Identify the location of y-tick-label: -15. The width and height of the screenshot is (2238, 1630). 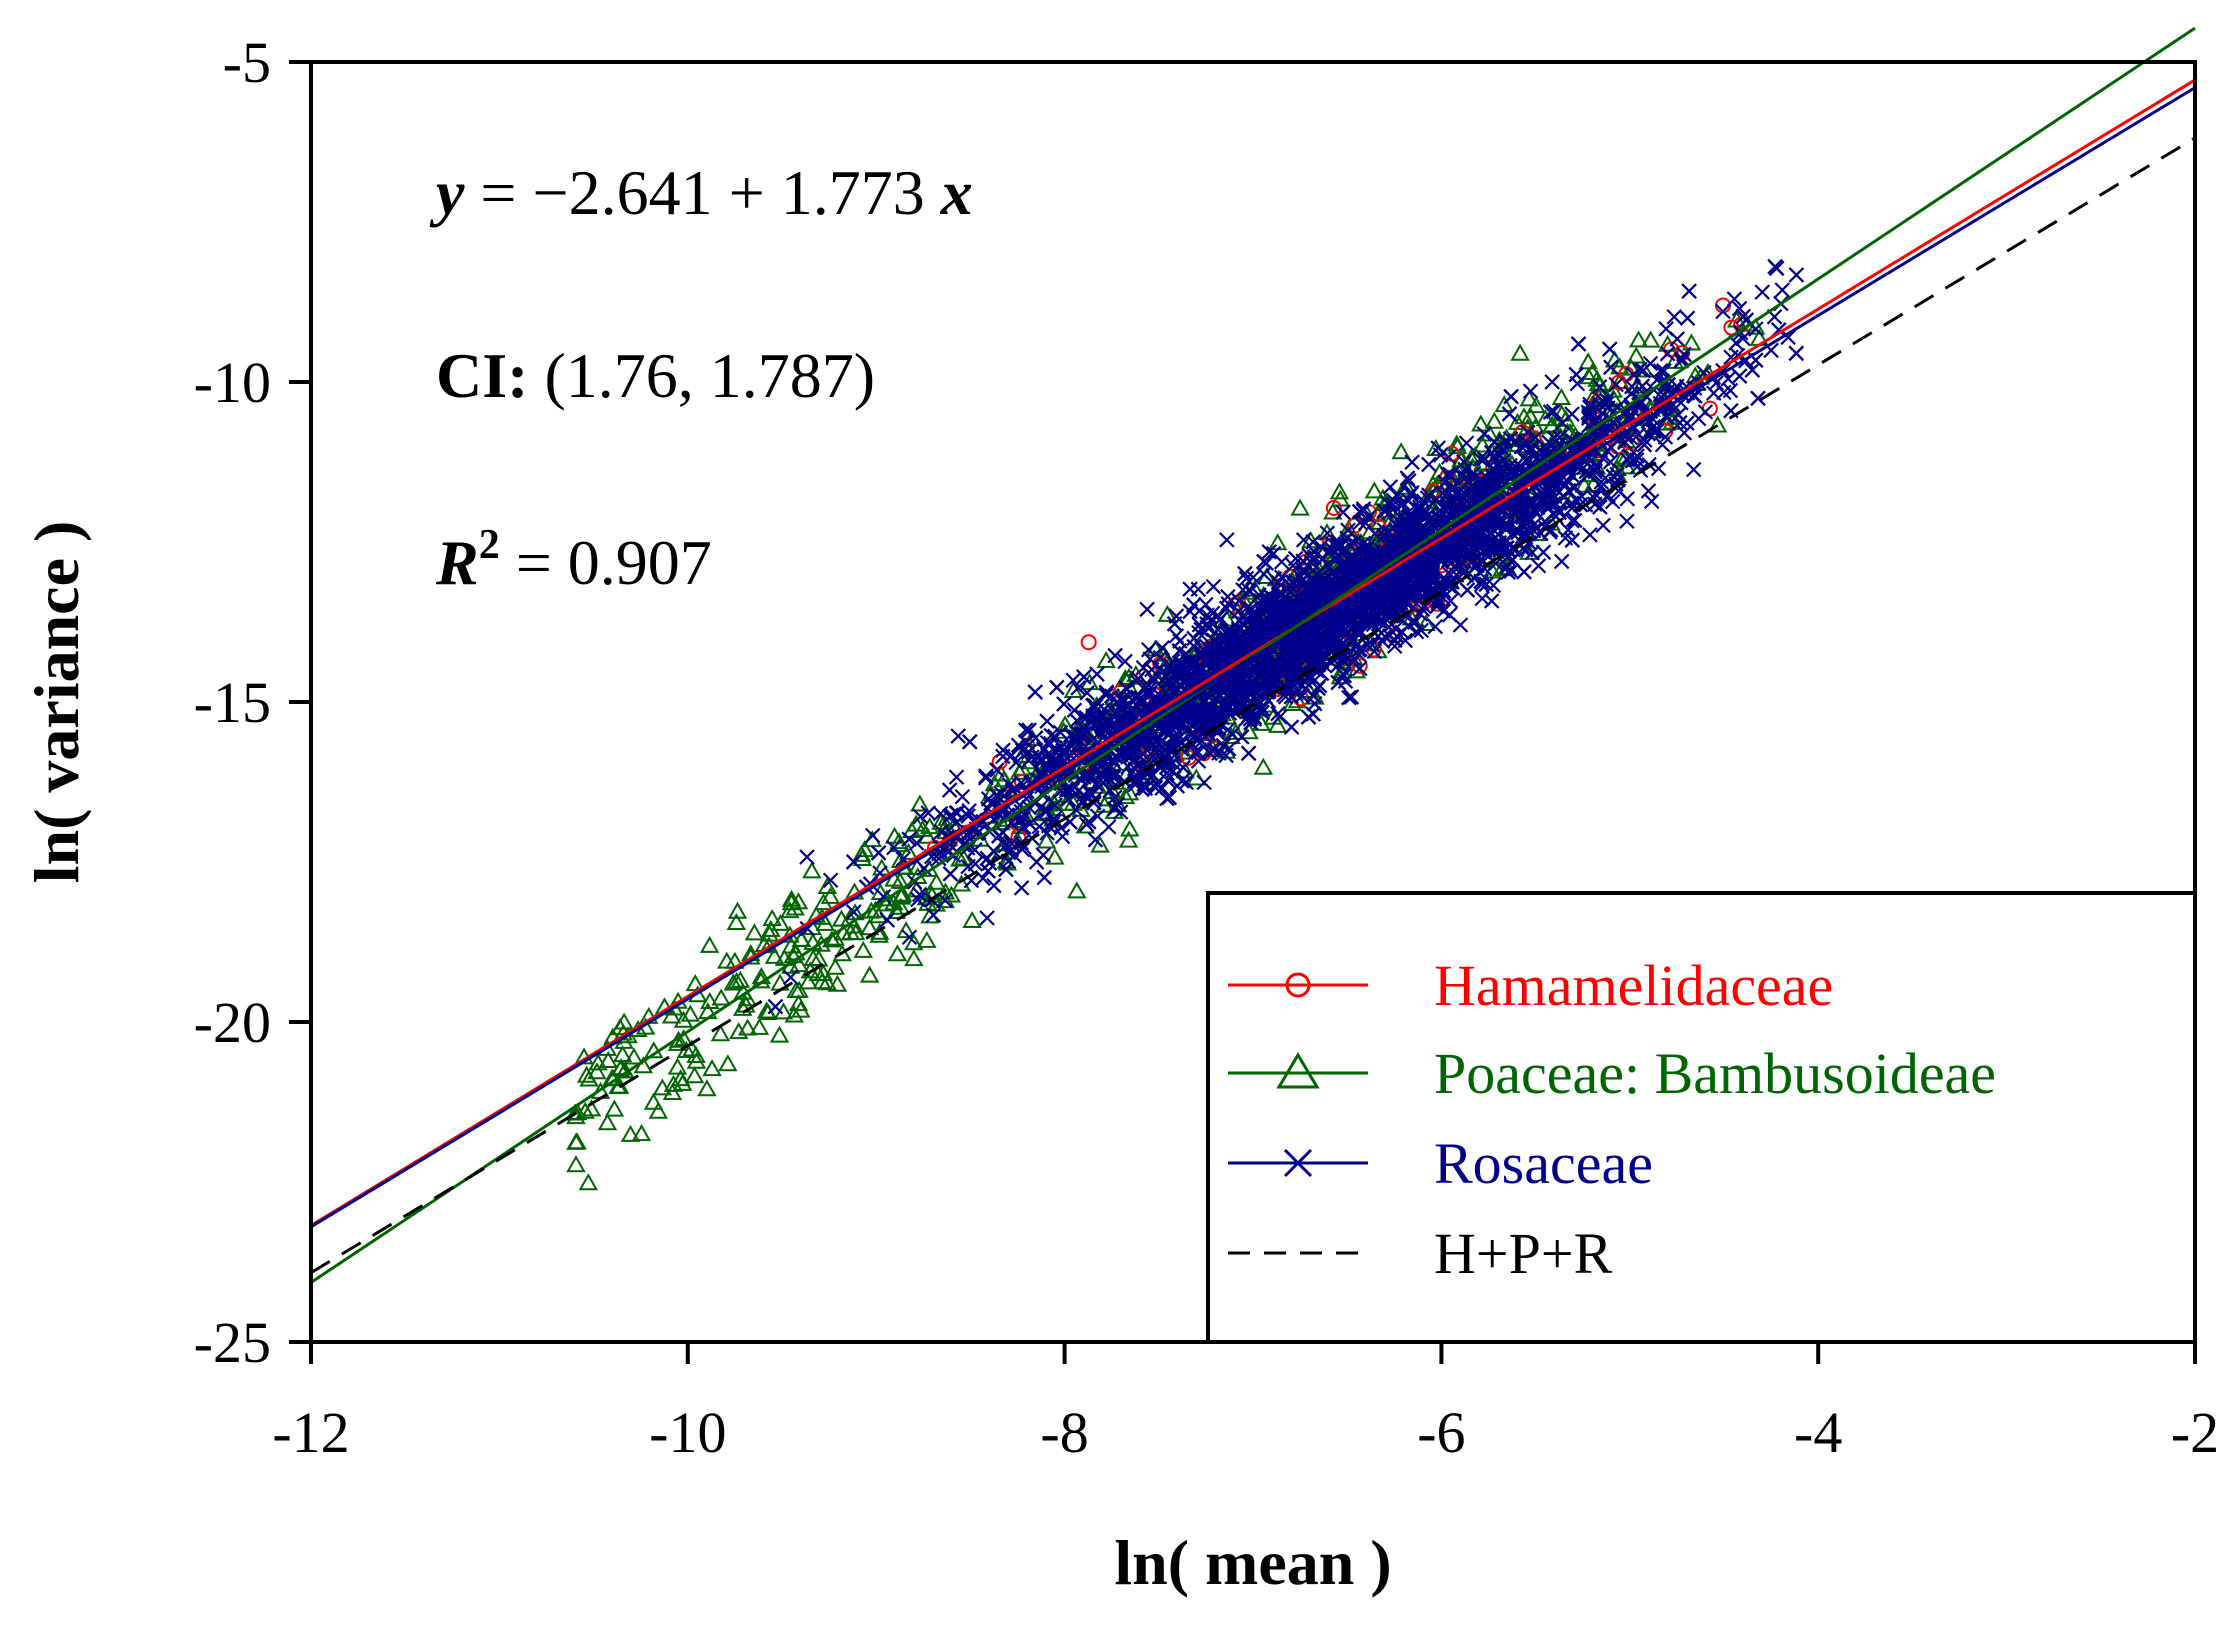
(232, 702).